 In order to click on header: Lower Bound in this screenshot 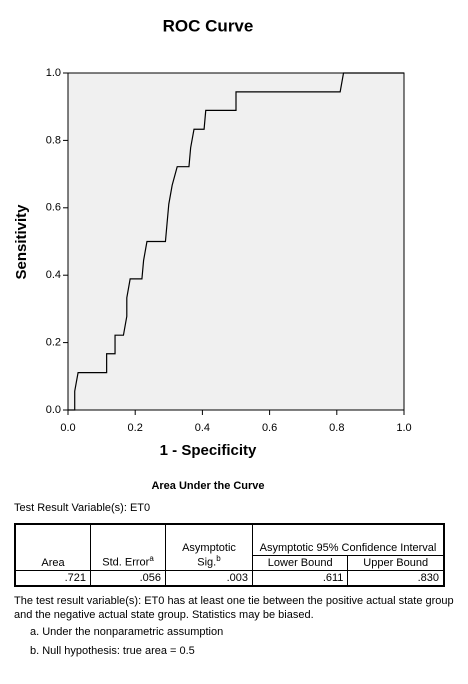, I will do `click(300, 563)`.